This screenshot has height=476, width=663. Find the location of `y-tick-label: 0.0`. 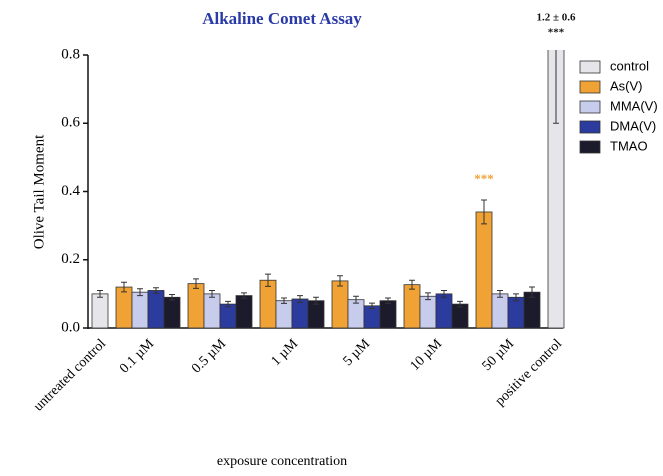

y-tick-label: 0.0 is located at coordinates (70, 327).